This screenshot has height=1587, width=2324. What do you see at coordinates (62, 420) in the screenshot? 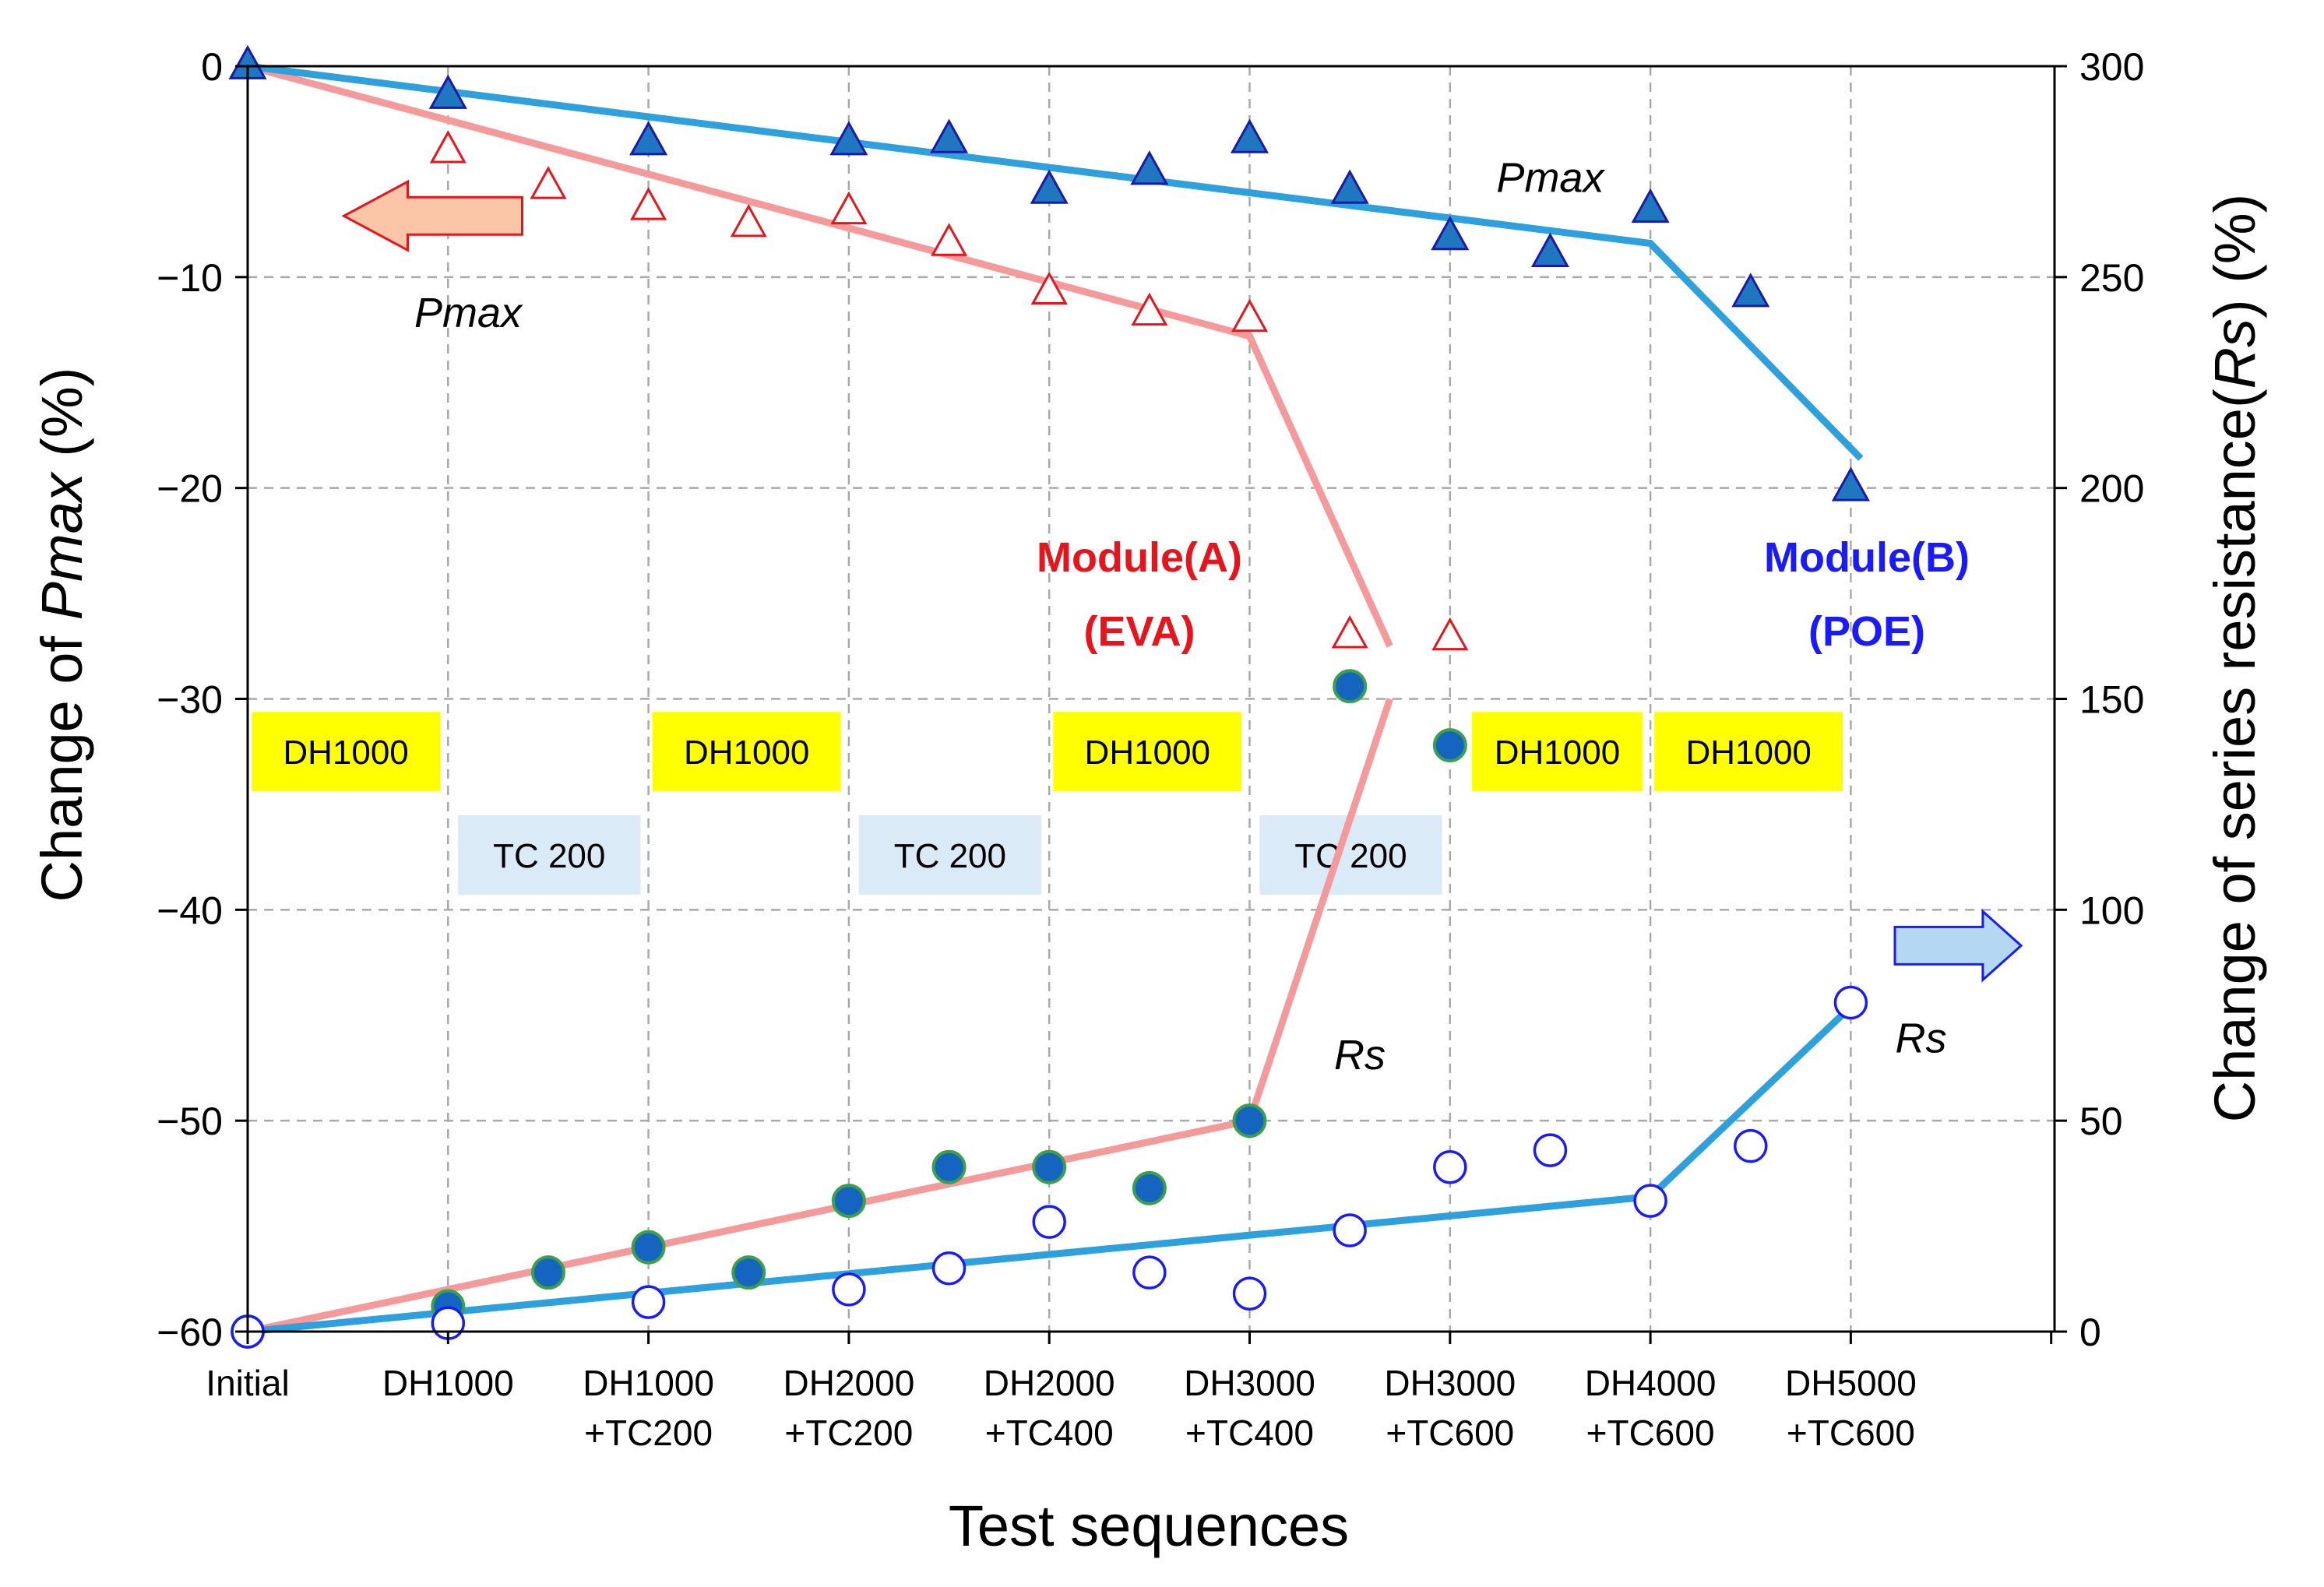
I see `y-axis-left-title-suffix: (%)` at bounding box center [62, 420].